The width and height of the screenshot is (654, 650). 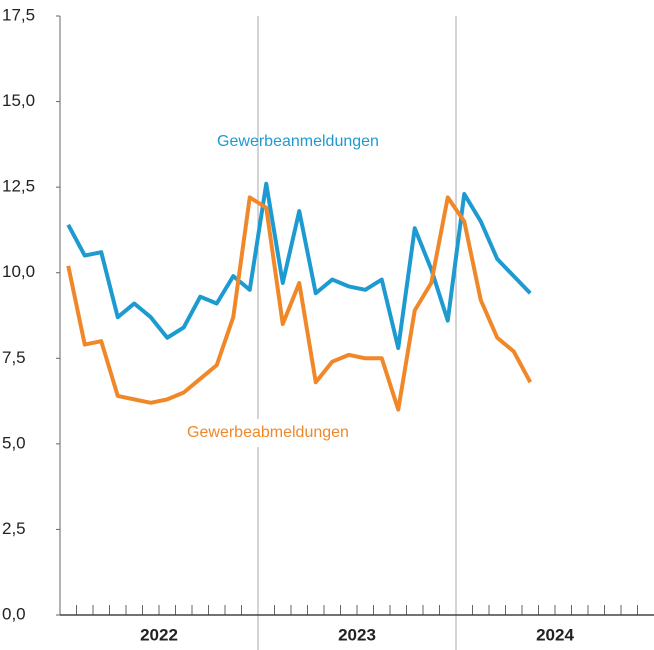 What do you see at coordinates (357, 634) in the screenshot?
I see `year-label: 2023` at bounding box center [357, 634].